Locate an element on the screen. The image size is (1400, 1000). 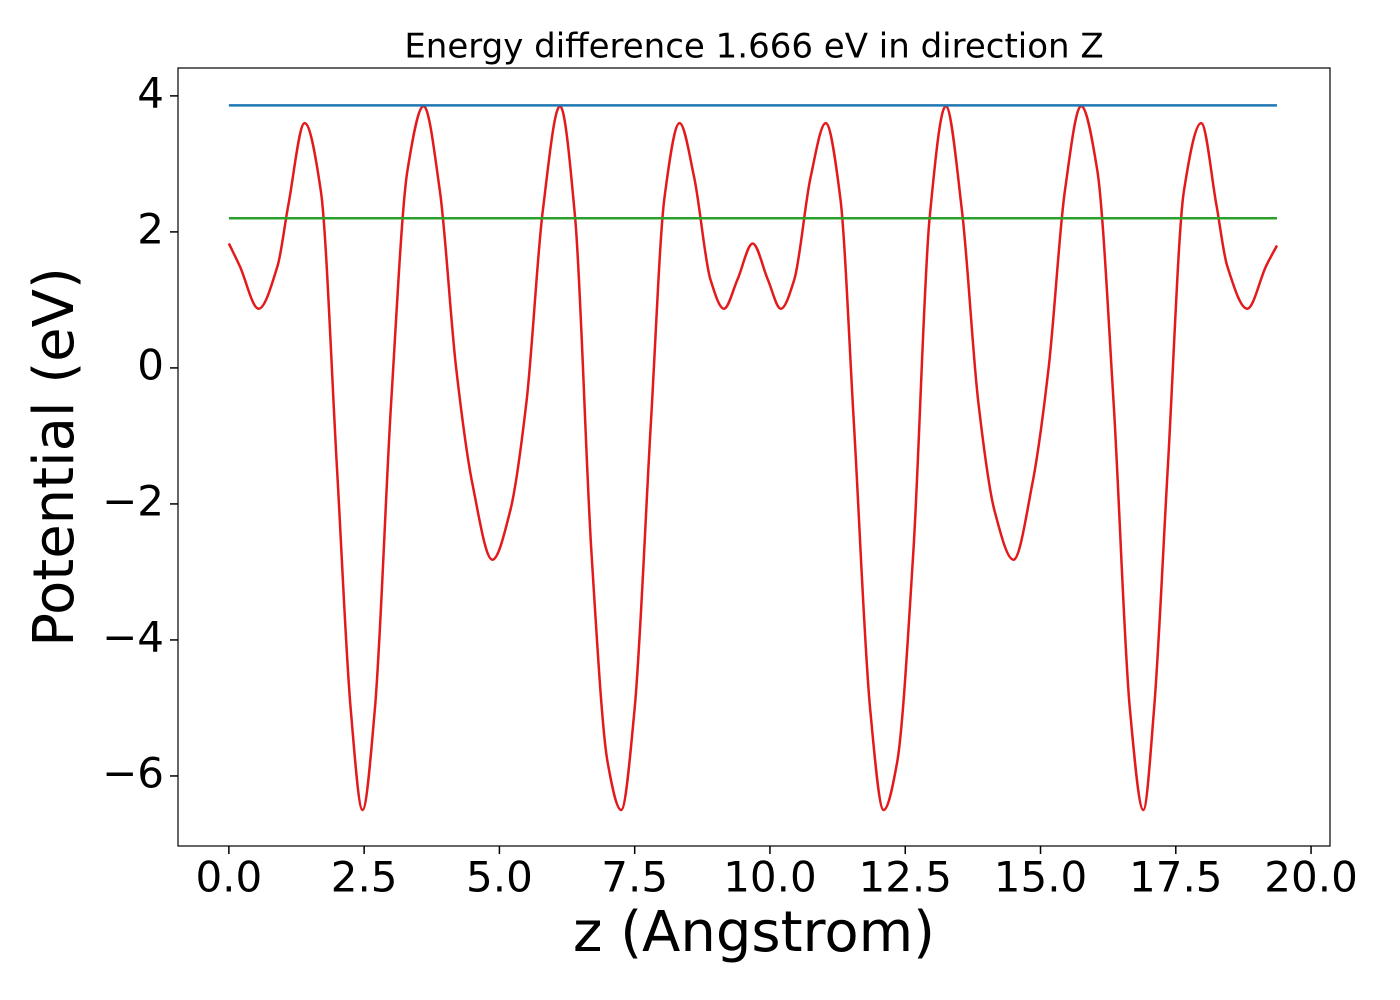
y-tick-label: 4 is located at coordinates (150, 92).